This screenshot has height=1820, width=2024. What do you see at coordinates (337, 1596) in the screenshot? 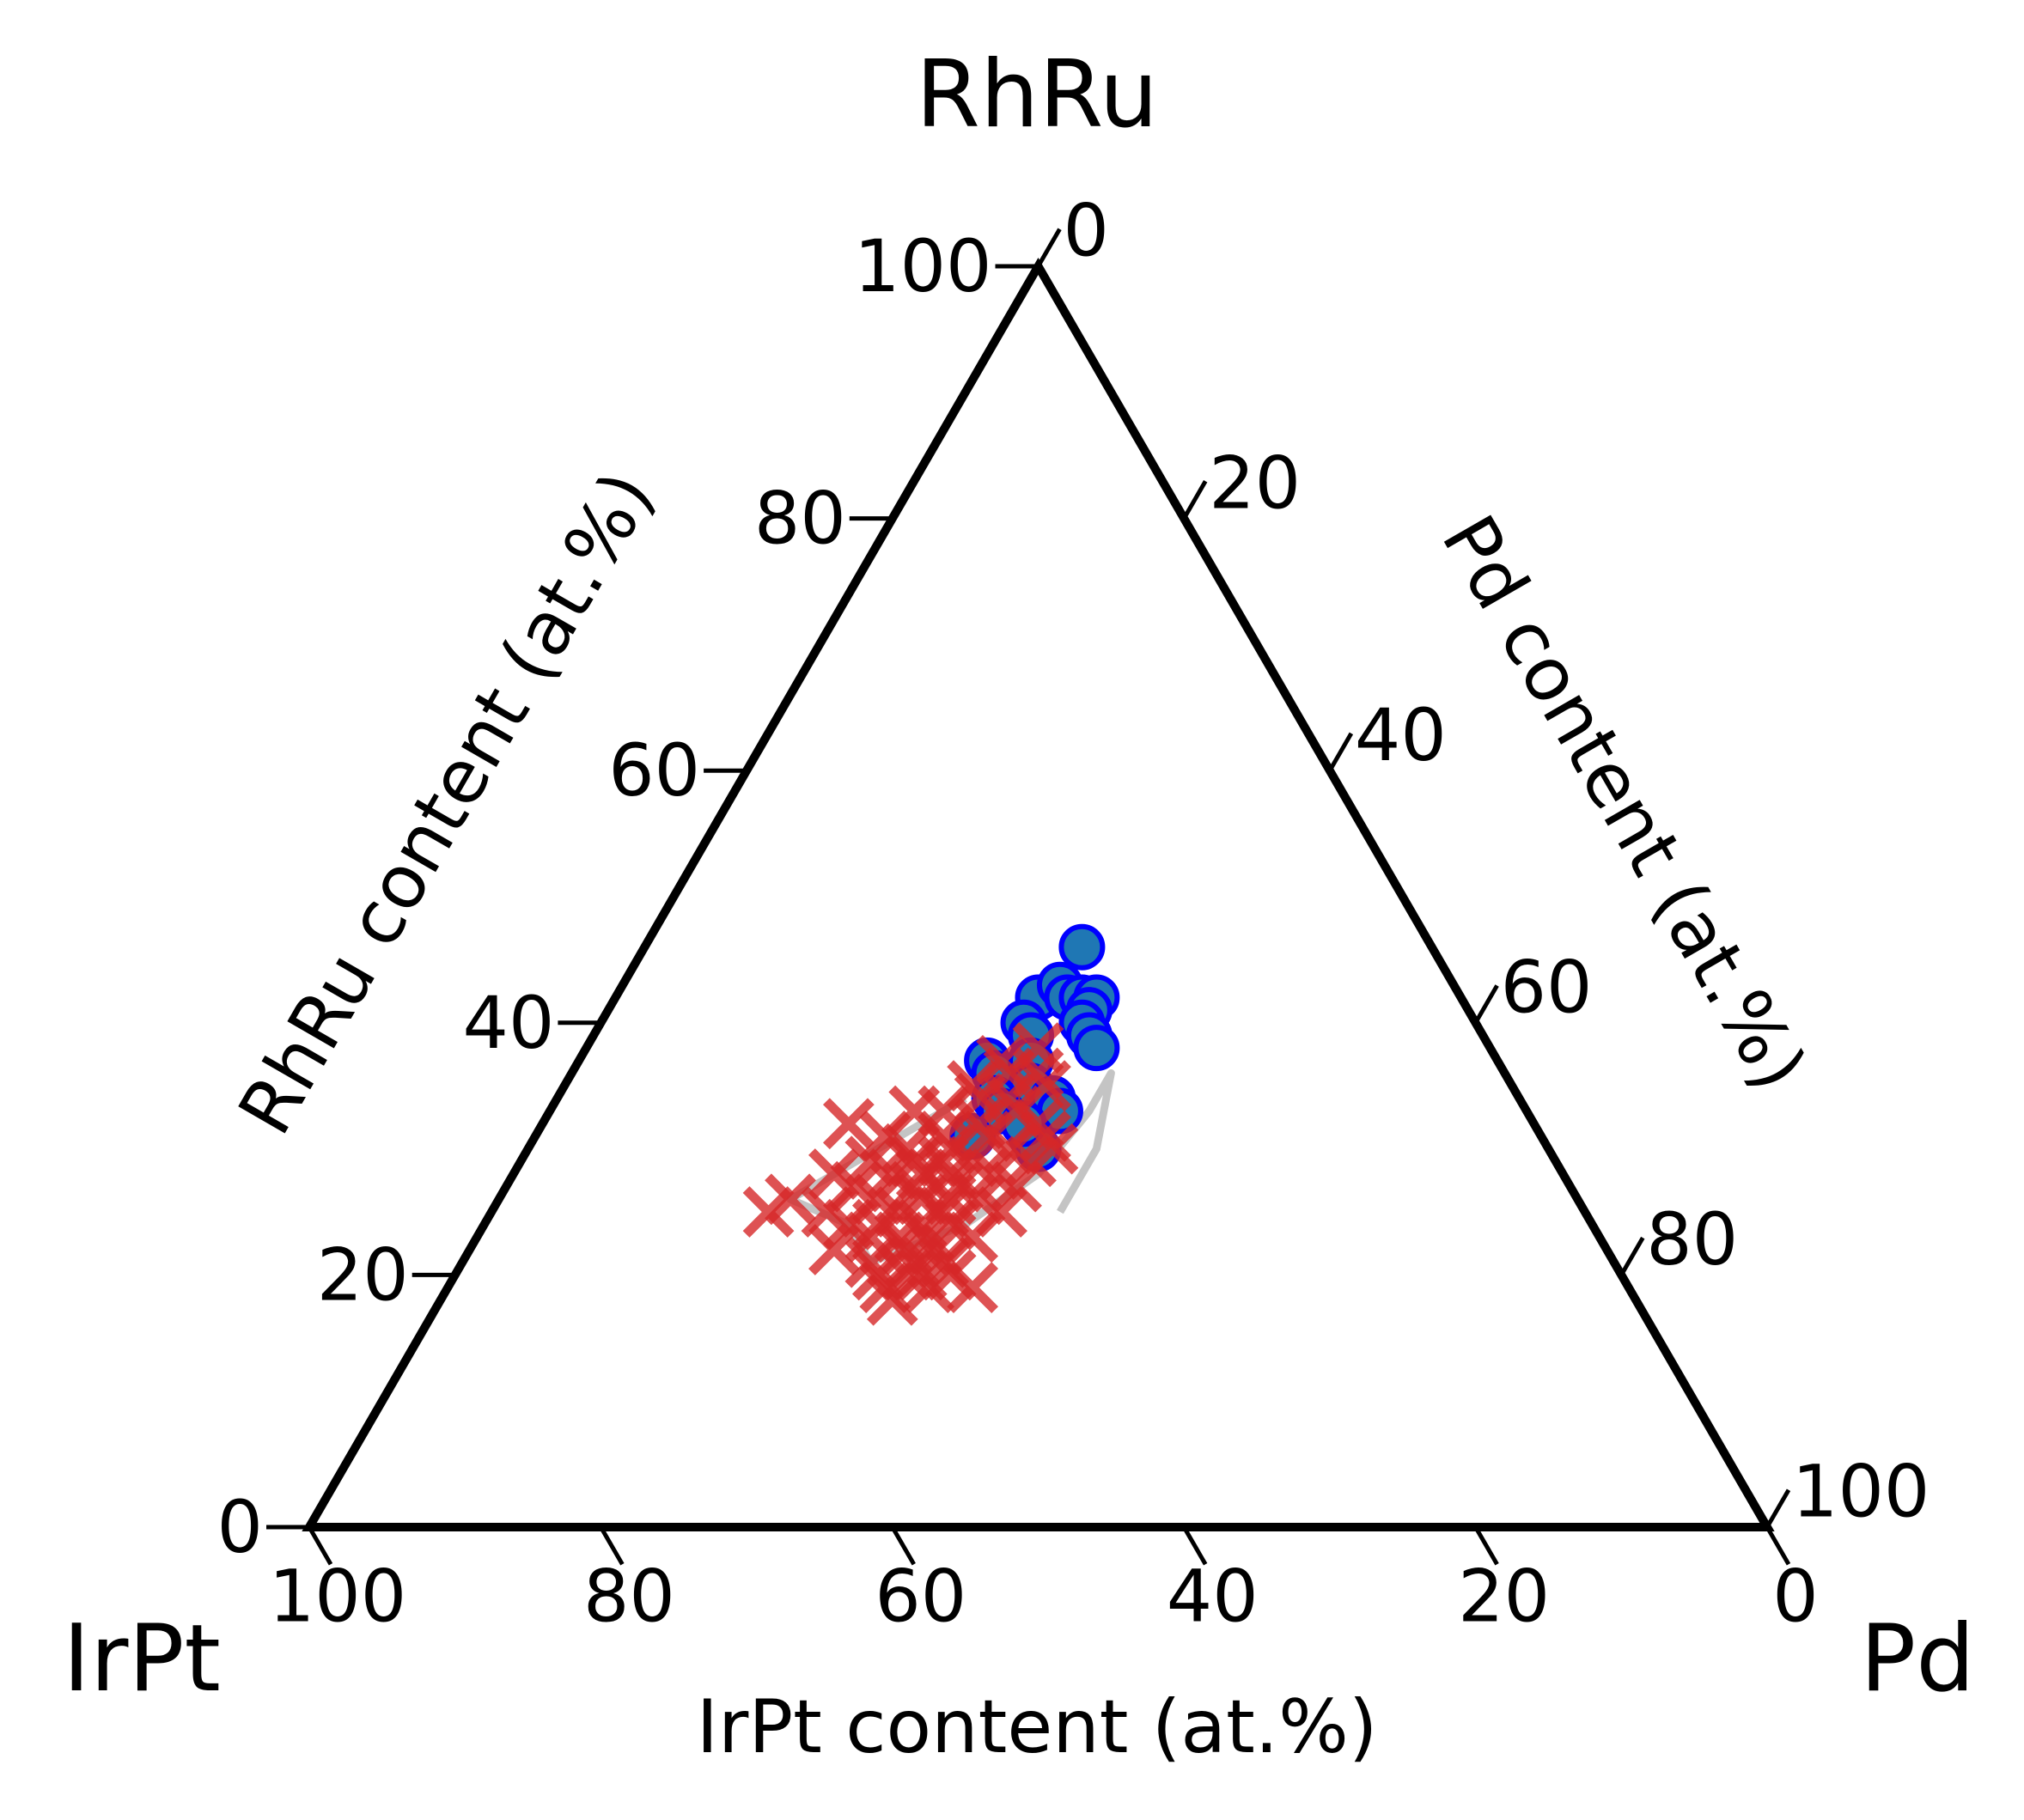
I see `tick-label-irpt: 100` at bounding box center [337, 1596].